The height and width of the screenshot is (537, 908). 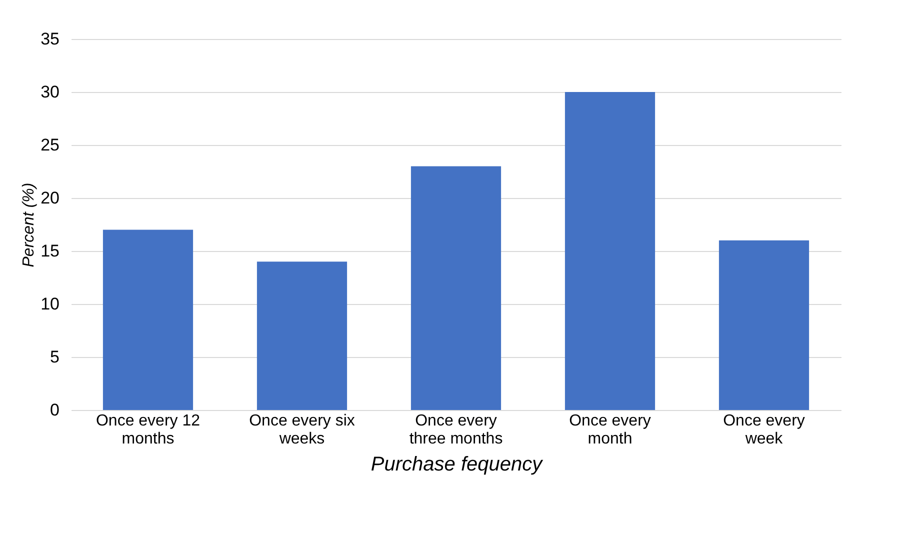 What do you see at coordinates (764, 430) in the screenshot?
I see `x-tick-label: Once every week` at bounding box center [764, 430].